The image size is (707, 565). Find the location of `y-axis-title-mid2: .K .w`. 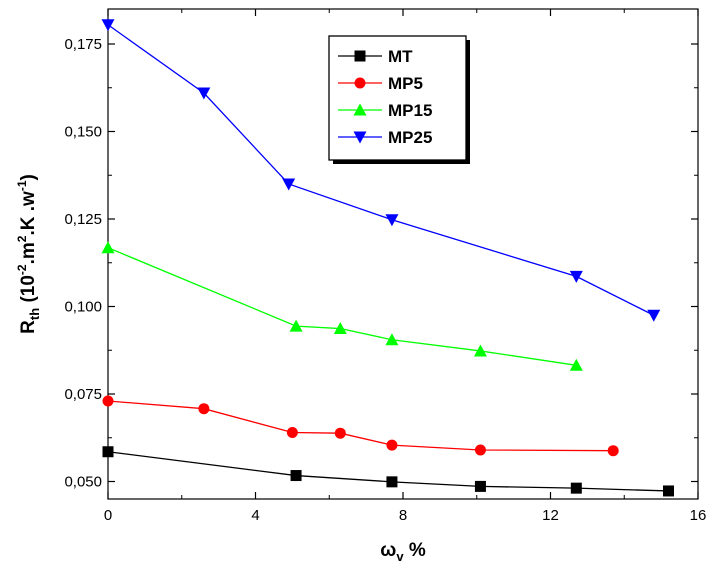

y-axis-title-mid2: .K .w is located at coordinates (28, 213).